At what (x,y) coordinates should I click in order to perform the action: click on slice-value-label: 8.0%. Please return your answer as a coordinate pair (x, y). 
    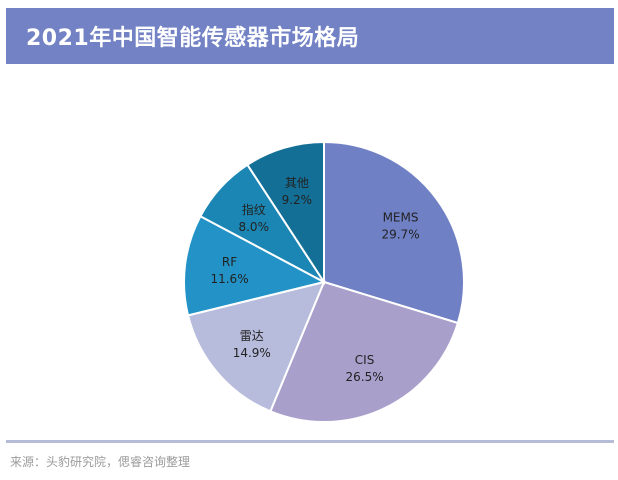
    Looking at the image, I should click on (253, 227).